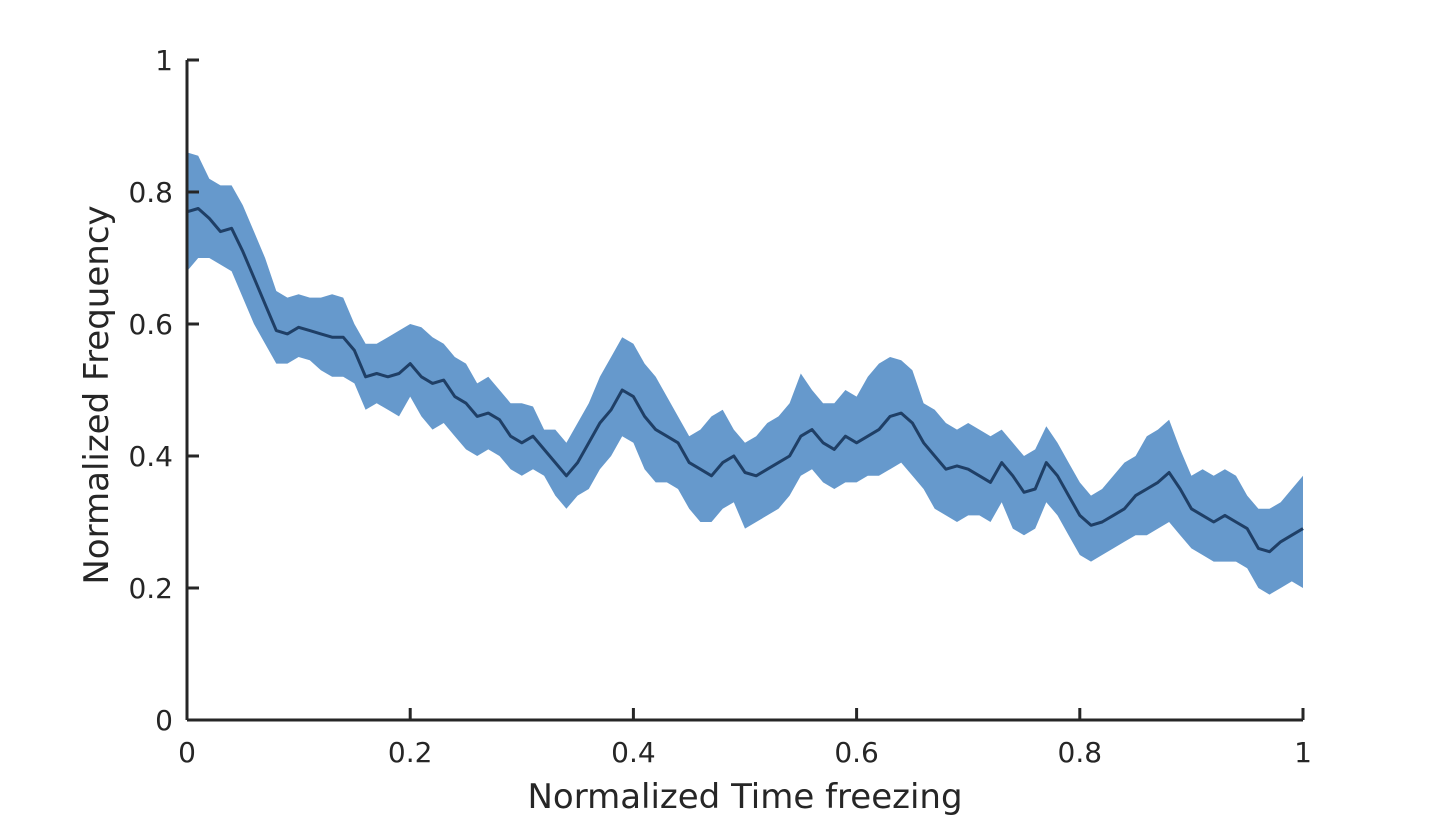 This screenshot has width=1439, height=819. I want to click on y-ticks: 0 0.2 0.4 0.6 0.8 1, so click(163, 390).